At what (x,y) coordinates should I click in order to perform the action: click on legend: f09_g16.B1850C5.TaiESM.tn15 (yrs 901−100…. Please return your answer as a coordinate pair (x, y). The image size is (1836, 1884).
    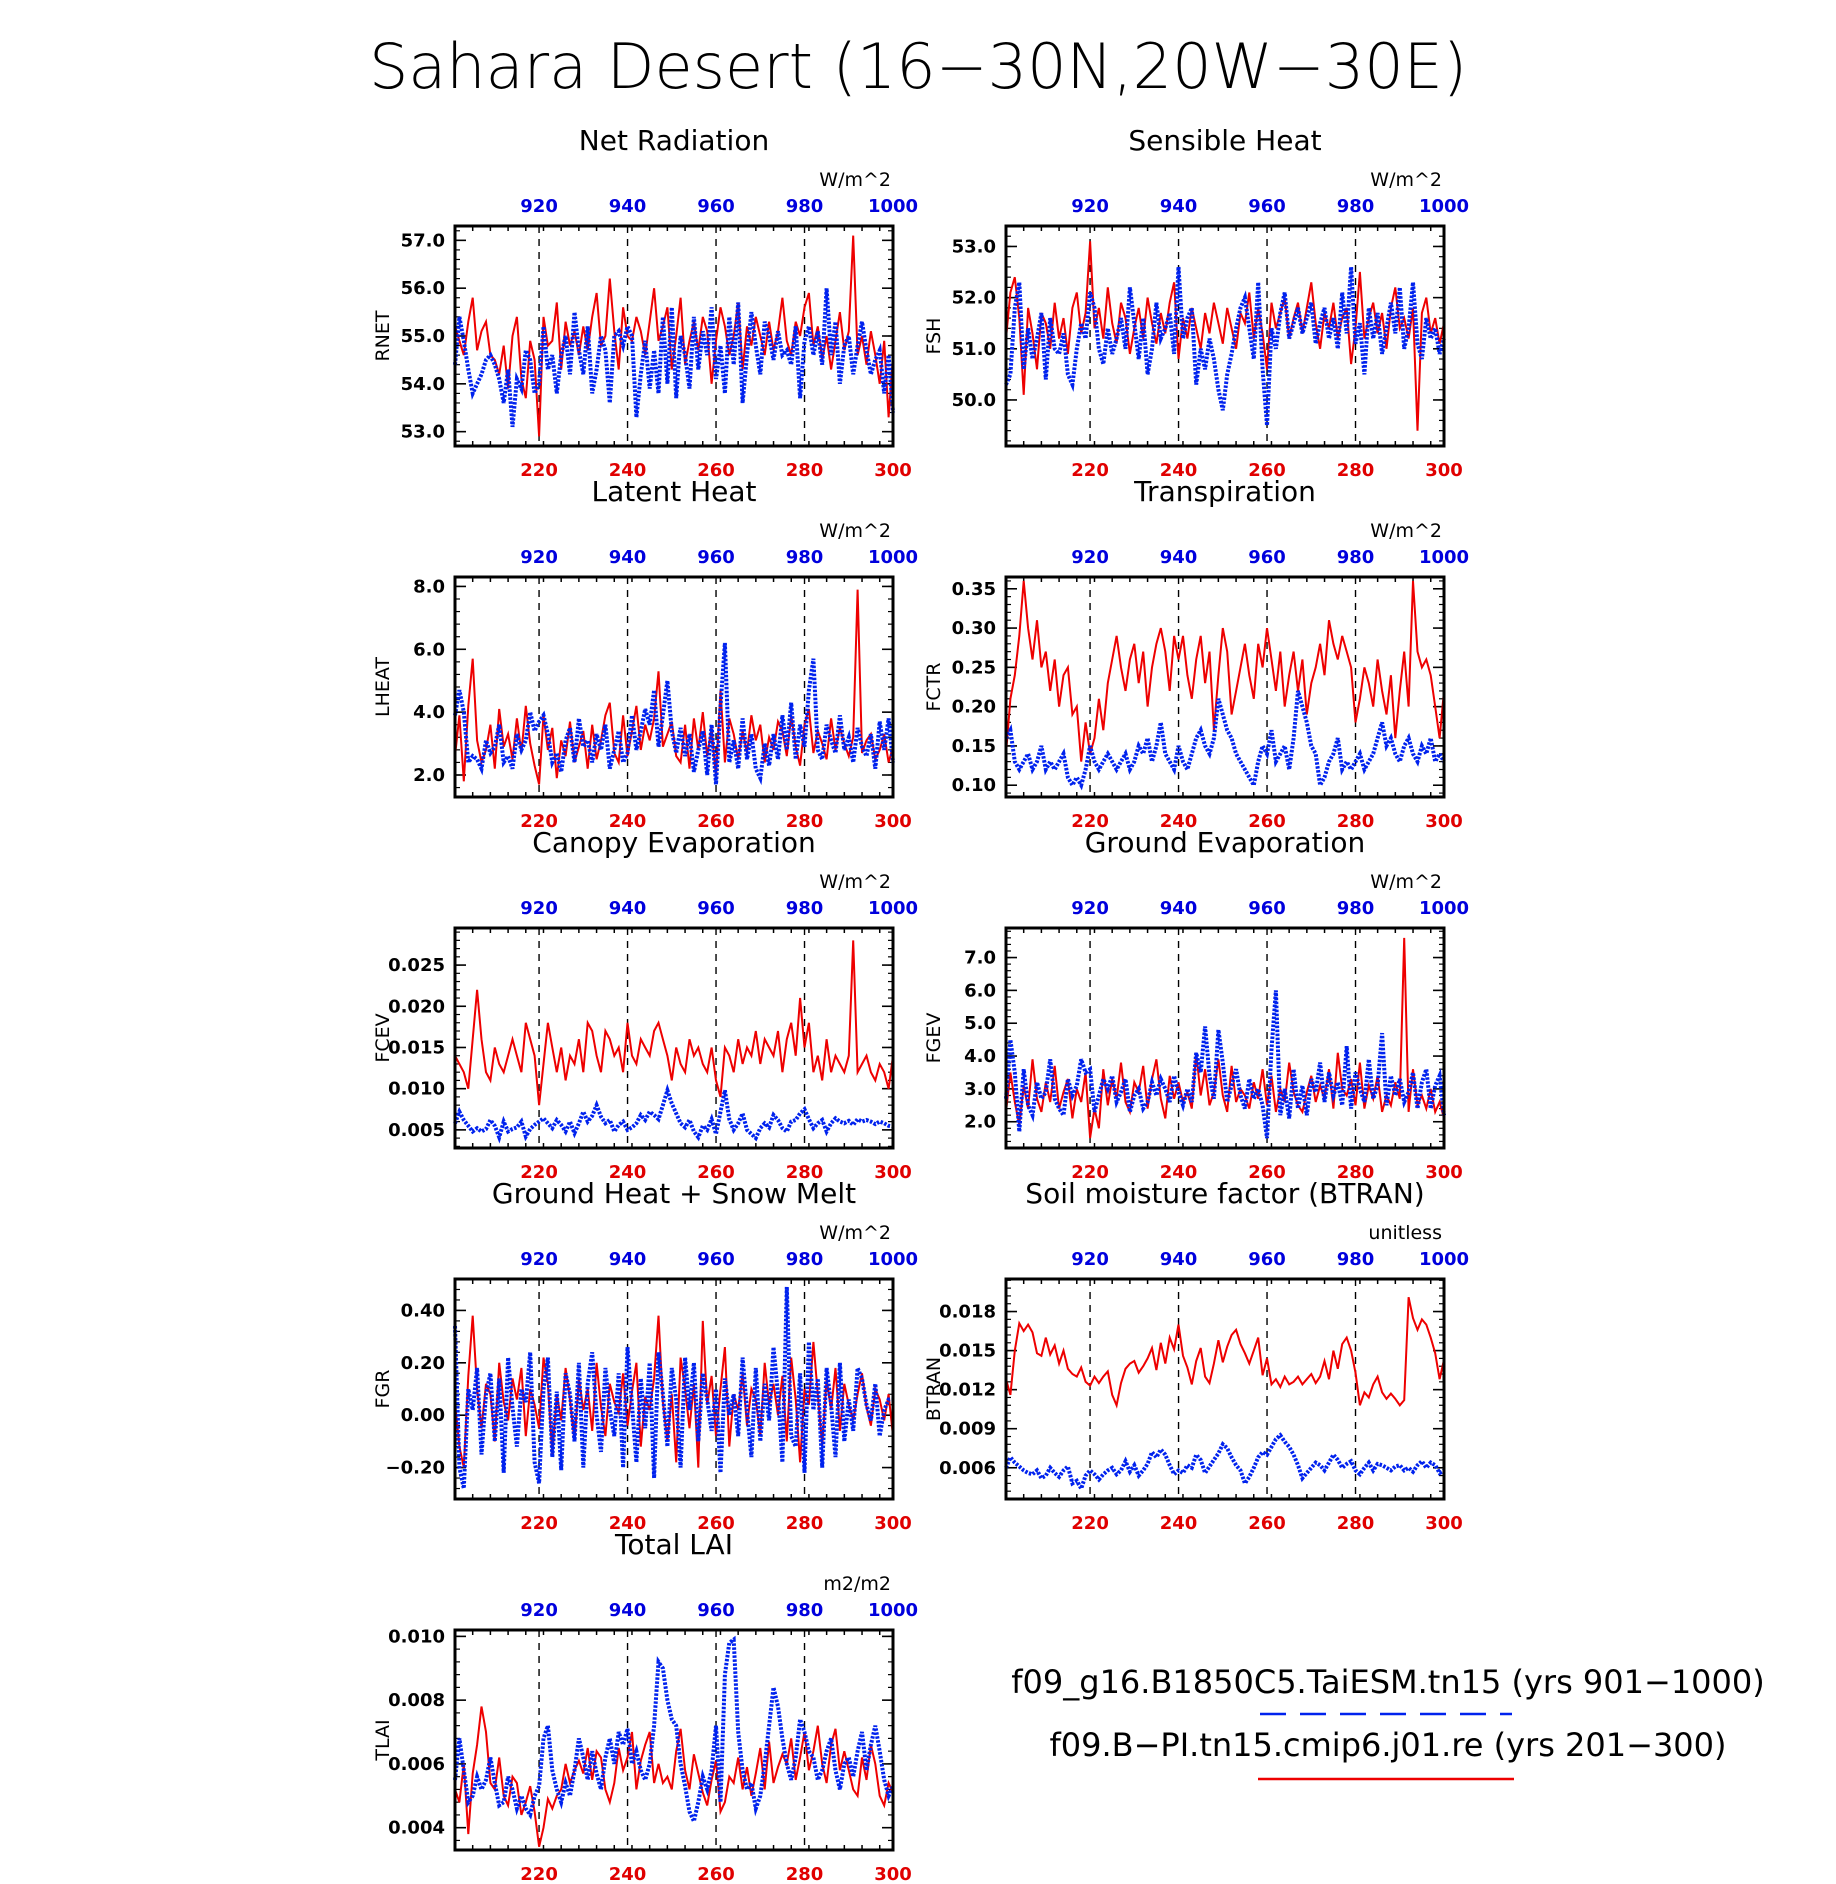
    Looking at the image, I should click on (1388, 1722).